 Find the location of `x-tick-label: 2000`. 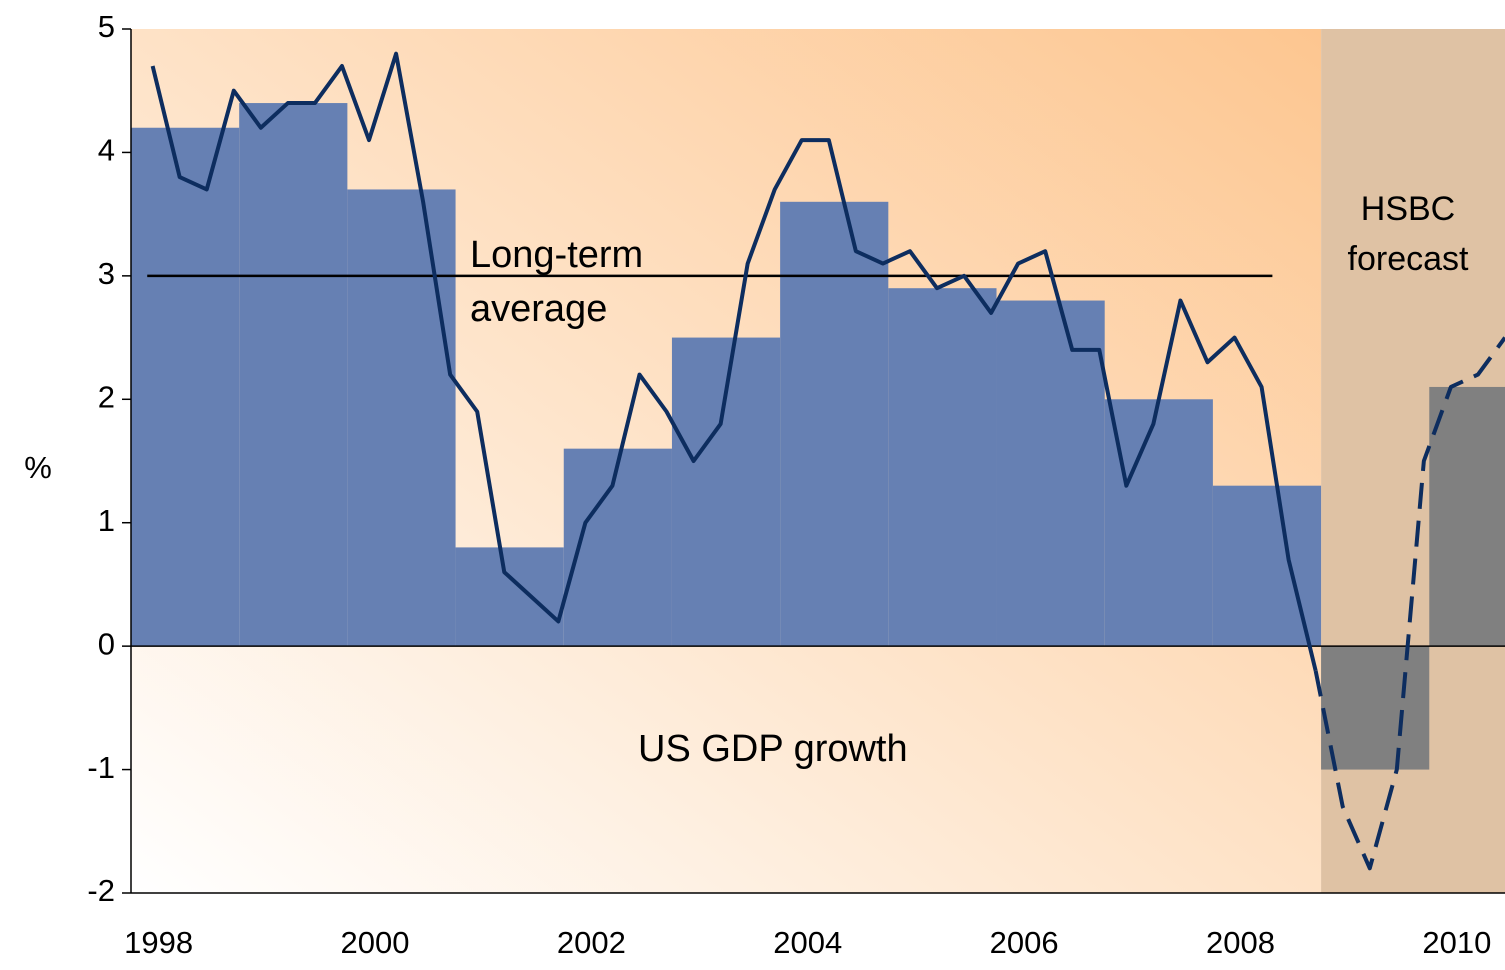

x-tick-label: 2000 is located at coordinates (375, 942).